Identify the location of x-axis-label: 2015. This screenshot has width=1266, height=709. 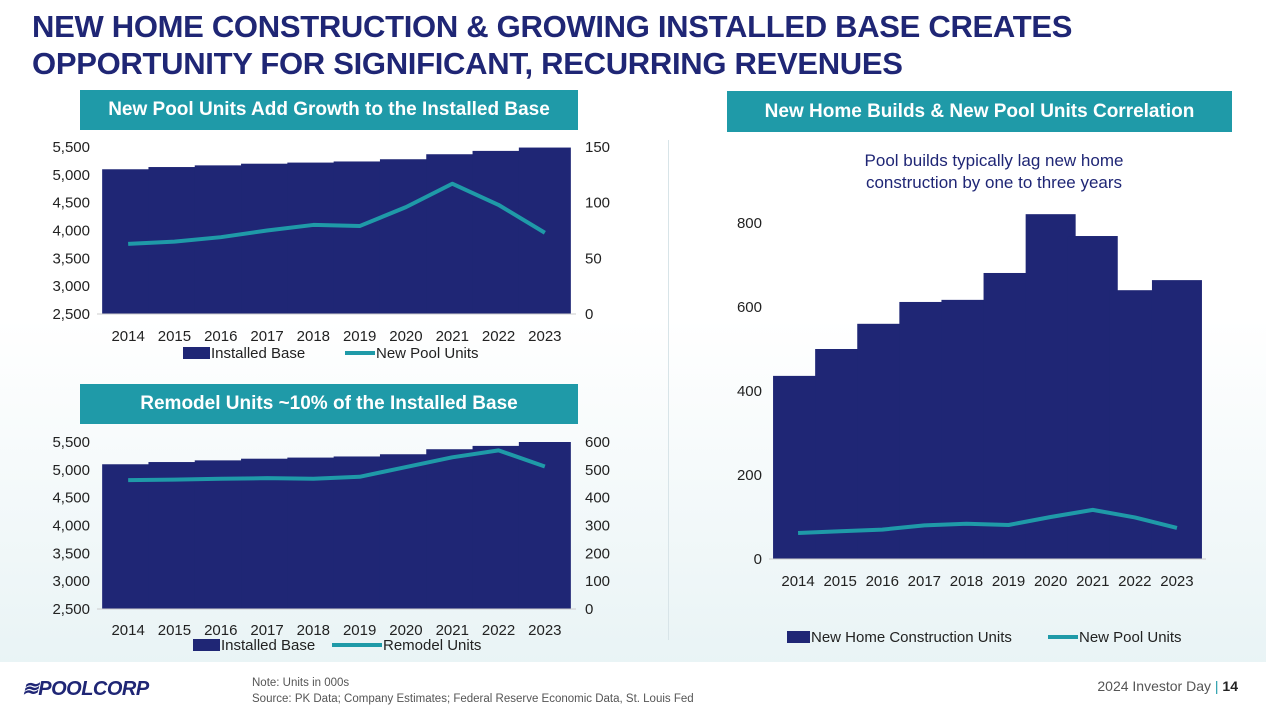
(839, 581).